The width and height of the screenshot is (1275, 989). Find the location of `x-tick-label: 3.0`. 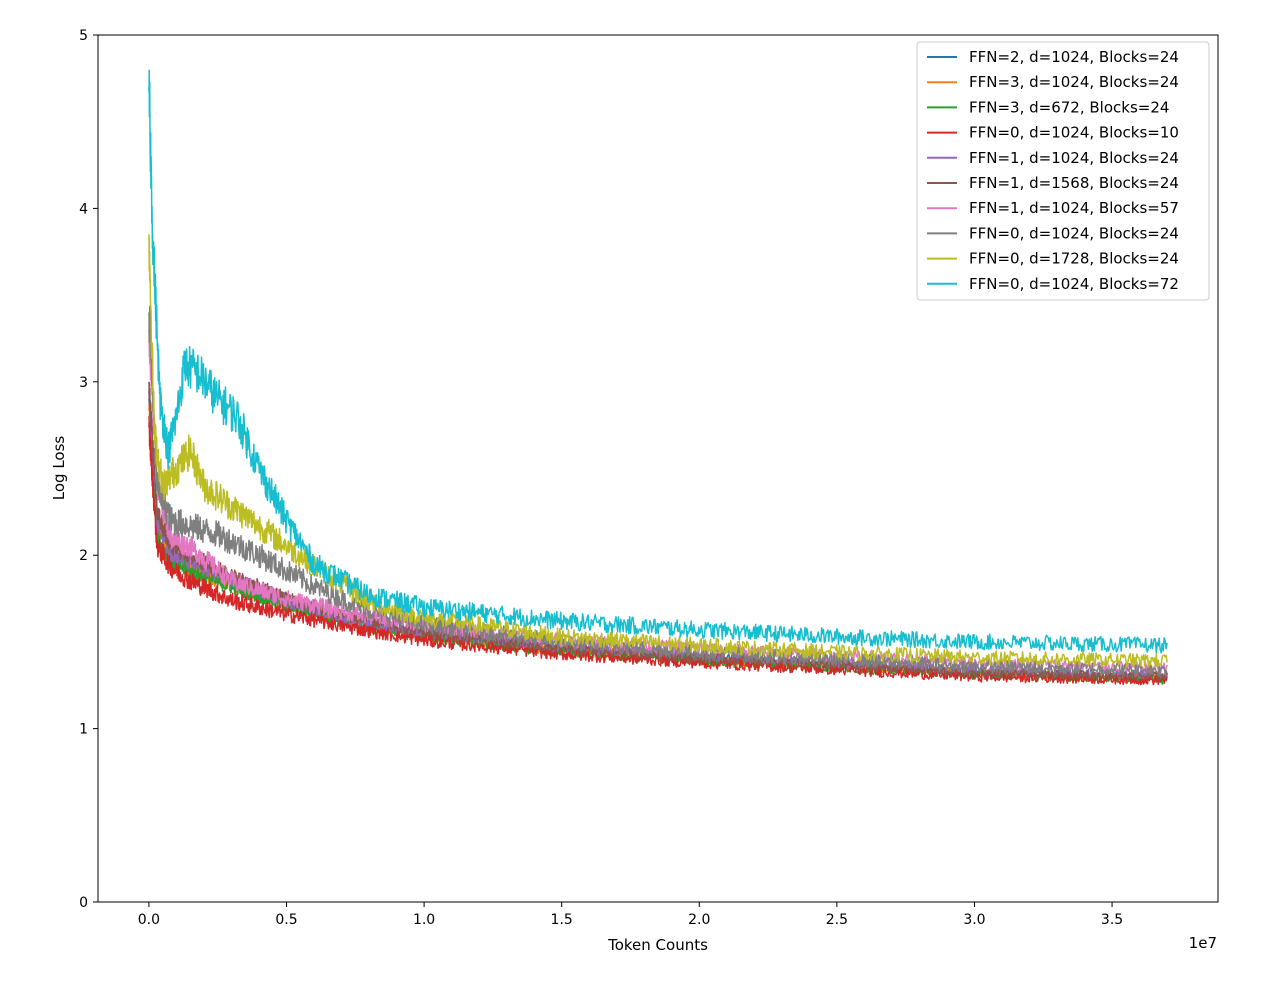

x-tick-label: 3.0 is located at coordinates (974, 920).